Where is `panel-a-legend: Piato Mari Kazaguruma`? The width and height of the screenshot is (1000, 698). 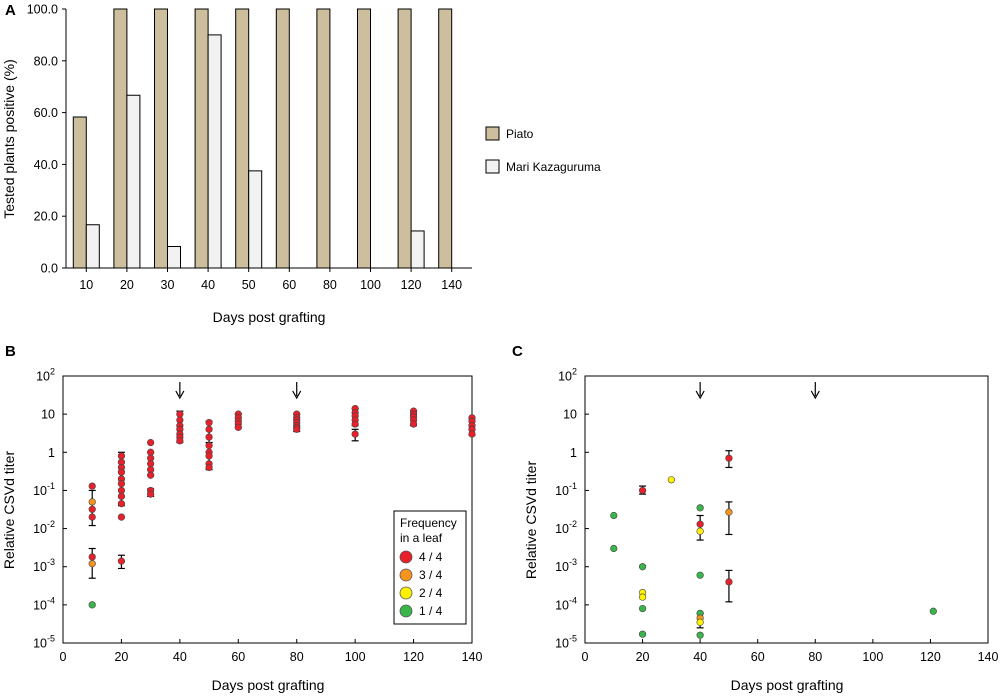
panel-a-legend: Piato Mari Kazaguruma is located at coordinates (543, 150).